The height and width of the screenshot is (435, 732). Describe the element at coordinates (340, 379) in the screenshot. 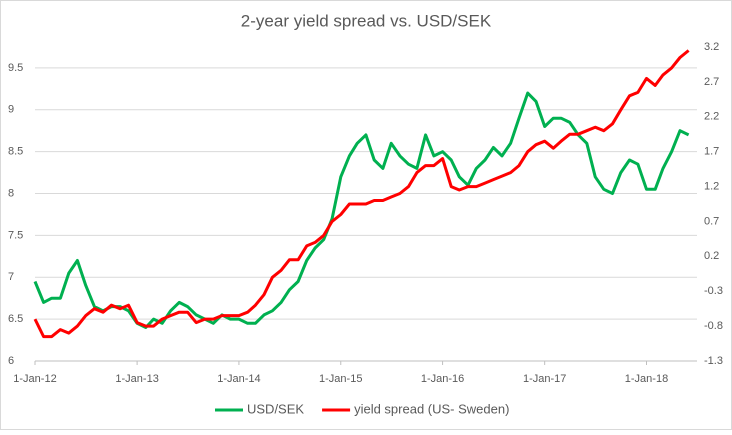

I see `x-tick-label: 1-Jan-15` at that location.